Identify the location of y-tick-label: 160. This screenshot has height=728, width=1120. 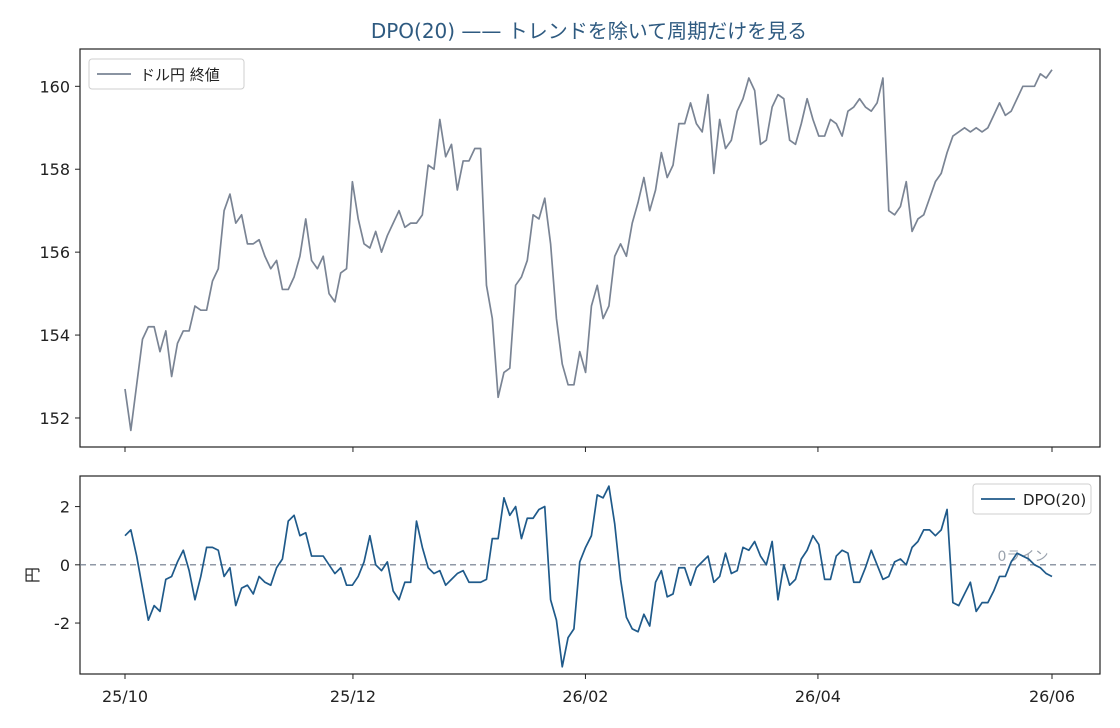
(54, 86).